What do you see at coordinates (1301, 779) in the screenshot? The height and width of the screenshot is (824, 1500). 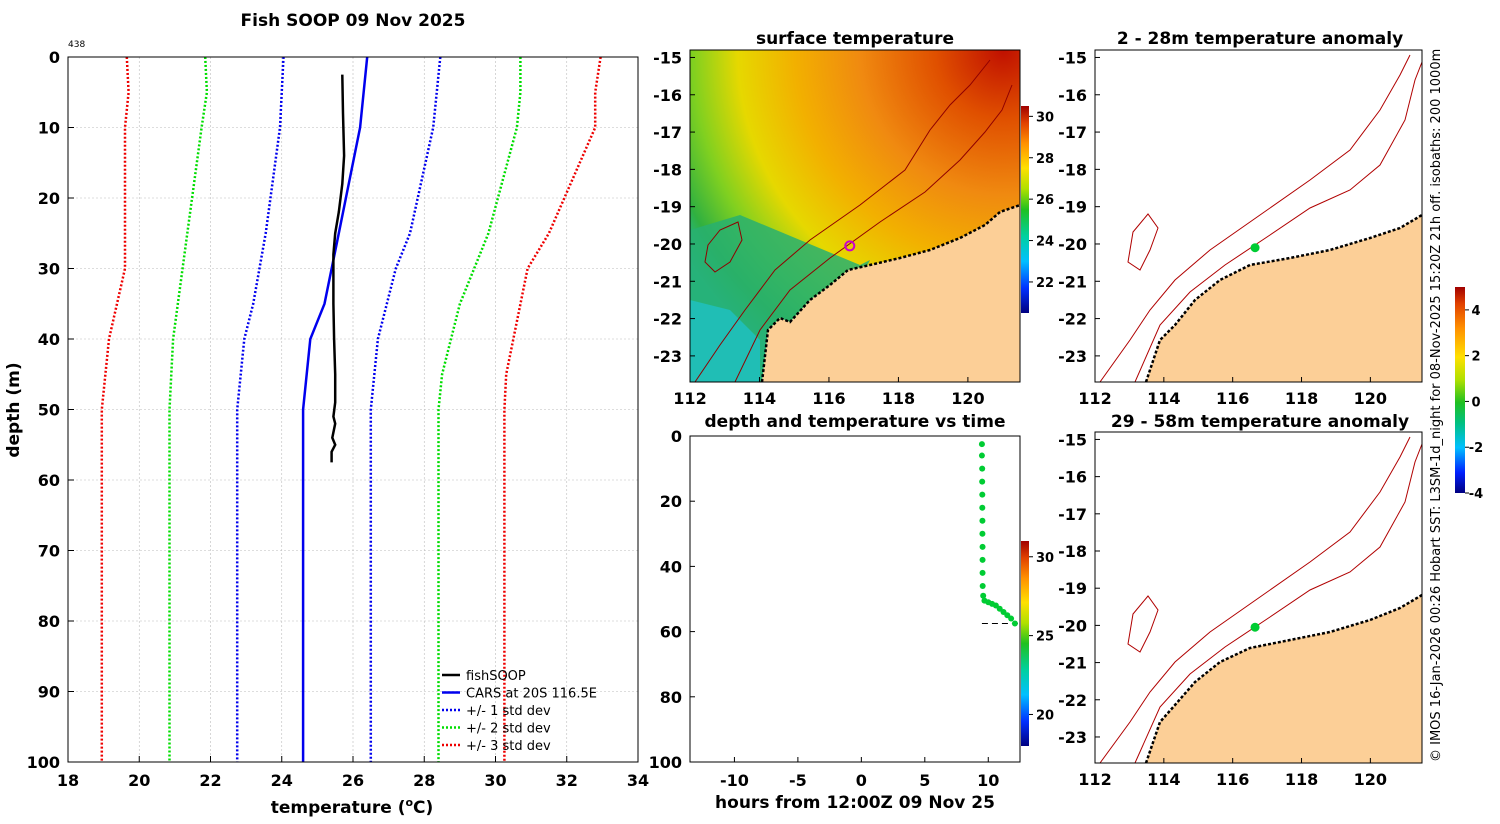 I see `anomaly-deep-x-tick-label: 118` at bounding box center [1301, 779].